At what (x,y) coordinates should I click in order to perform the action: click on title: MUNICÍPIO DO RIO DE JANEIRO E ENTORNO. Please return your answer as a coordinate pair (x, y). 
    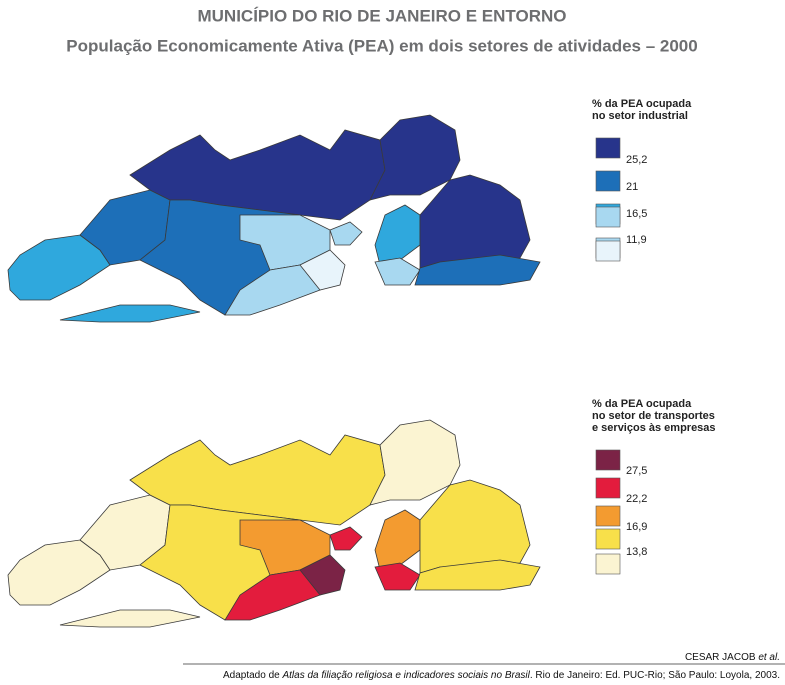
    Looking at the image, I should click on (381, 15).